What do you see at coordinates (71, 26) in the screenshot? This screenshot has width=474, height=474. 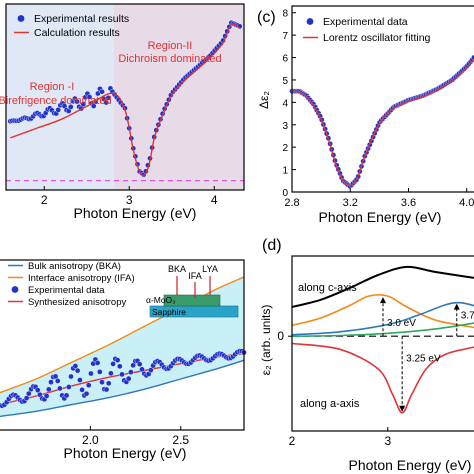 I see `legend: Experimental results Calculation results` at bounding box center [71, 26].